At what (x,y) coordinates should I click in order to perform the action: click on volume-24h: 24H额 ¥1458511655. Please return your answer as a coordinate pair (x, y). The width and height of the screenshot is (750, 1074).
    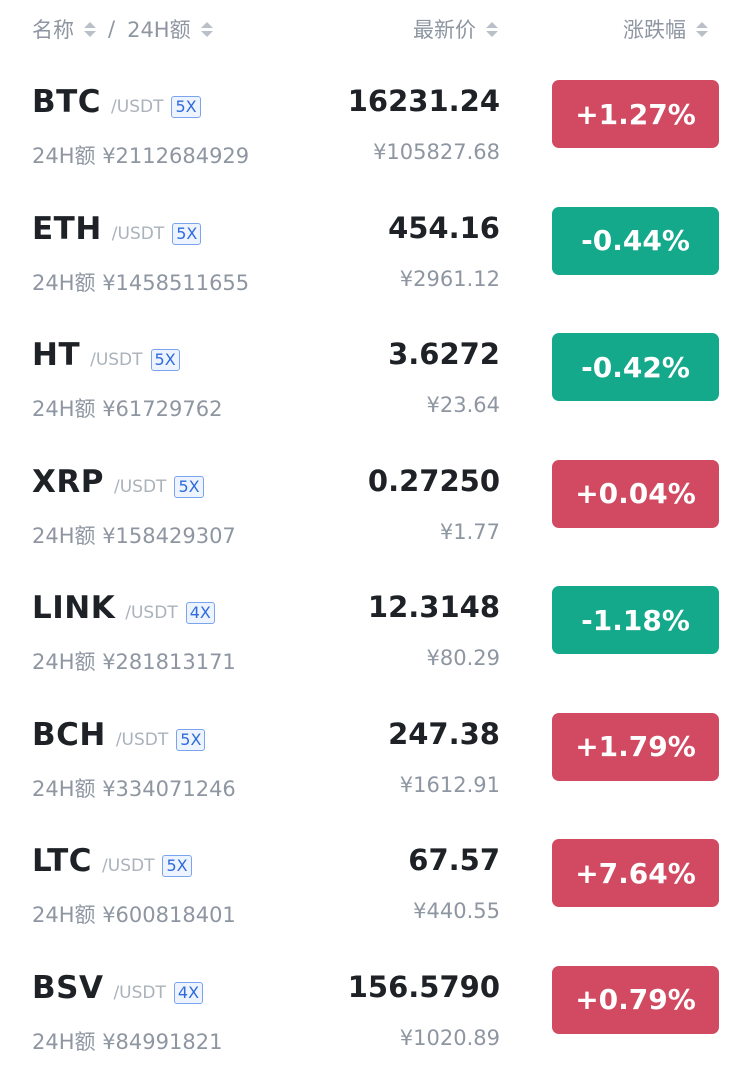
    Looking at the image, I should click on (140, 282).